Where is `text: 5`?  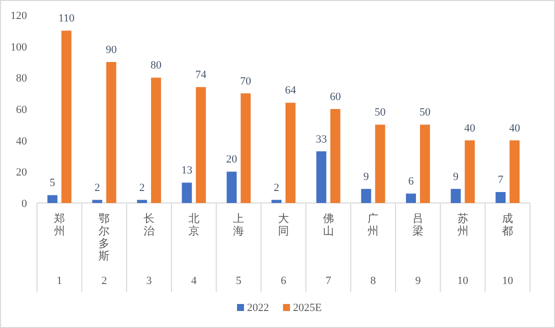
text: 5 is located at coordinates (239, 281).